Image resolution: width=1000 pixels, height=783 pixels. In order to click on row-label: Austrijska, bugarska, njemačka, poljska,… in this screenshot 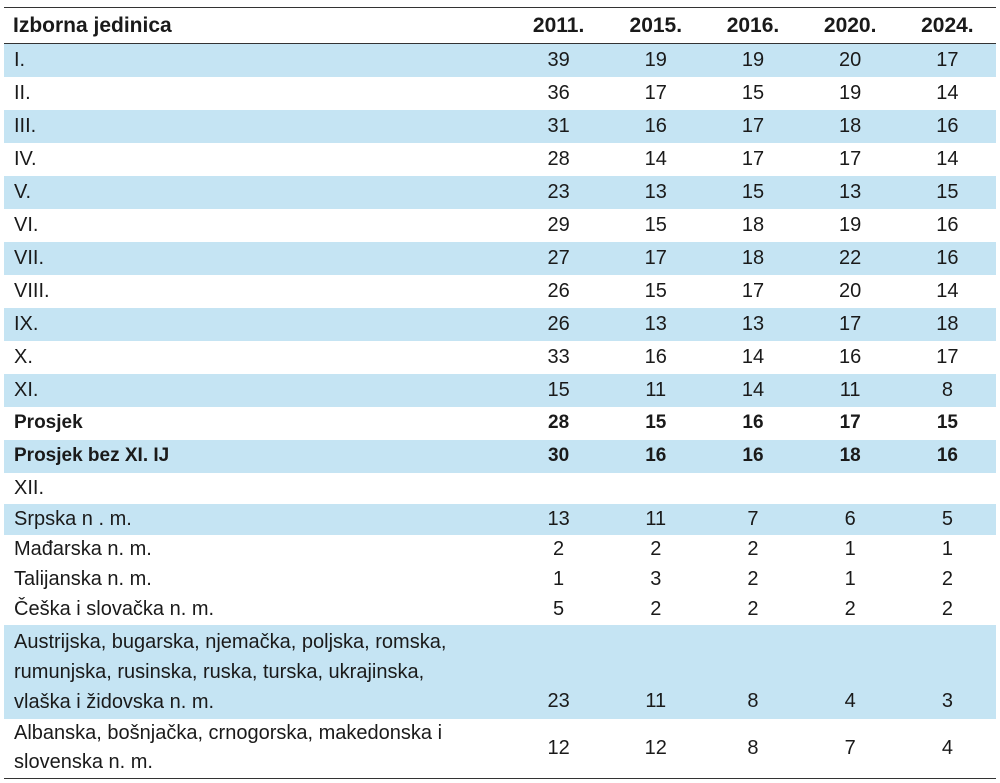, I will do `click(257, 672)`.